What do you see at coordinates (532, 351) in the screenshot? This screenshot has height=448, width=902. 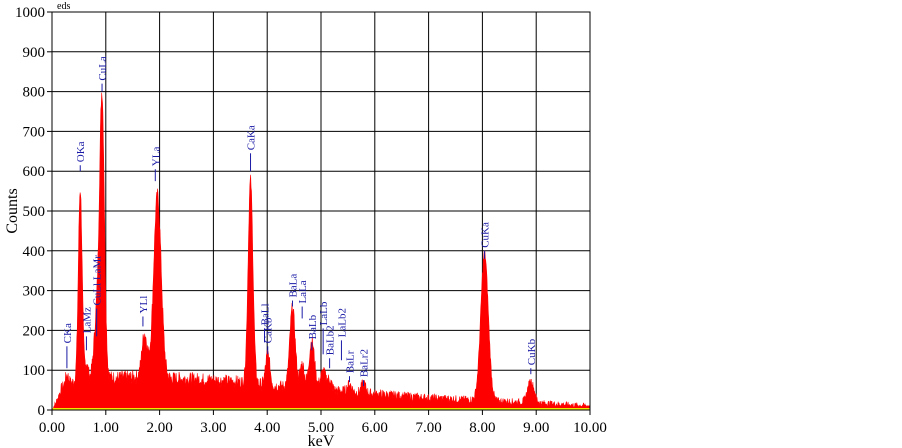 I see `peak-label: CuKb` at bounding box center [532, 351].